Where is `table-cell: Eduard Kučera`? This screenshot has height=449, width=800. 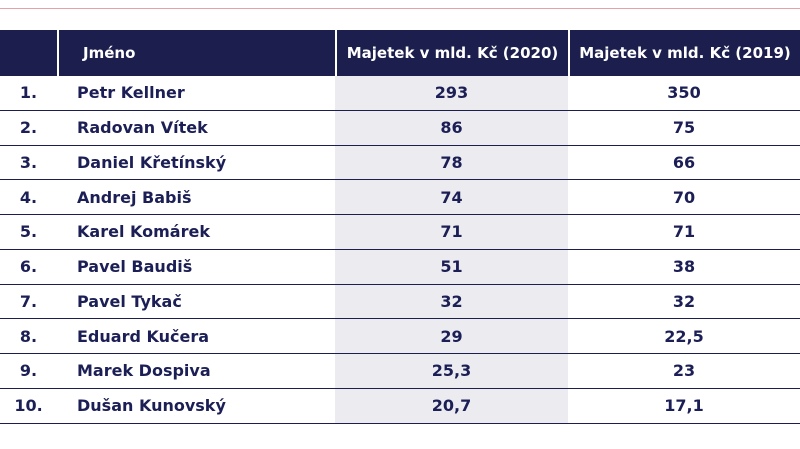 table-cell: Eduard Kučera is located at coordinates (143, 336).